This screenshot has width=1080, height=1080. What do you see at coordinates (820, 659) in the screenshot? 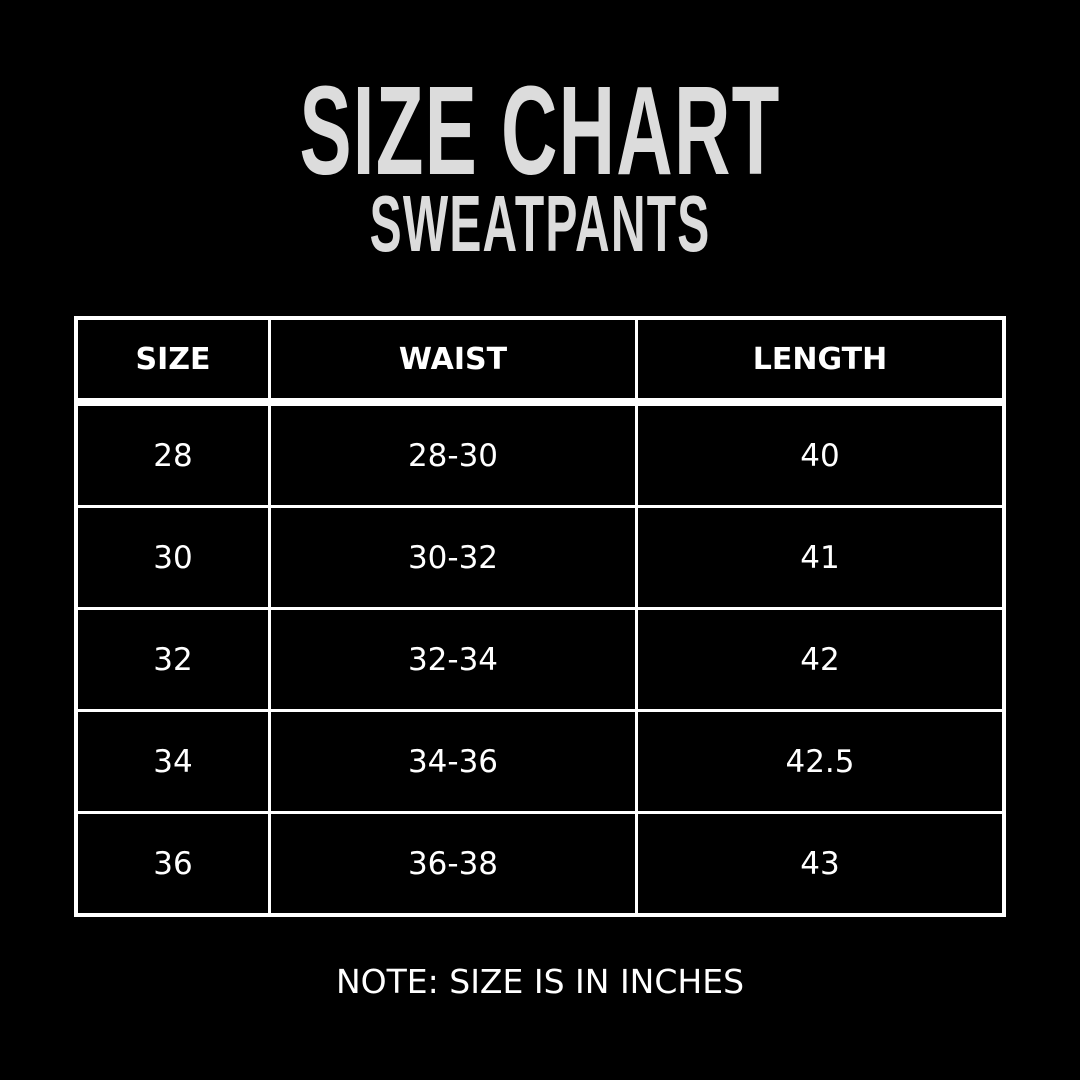
I see `cell-length: 42` at bounding box center [820, 659].